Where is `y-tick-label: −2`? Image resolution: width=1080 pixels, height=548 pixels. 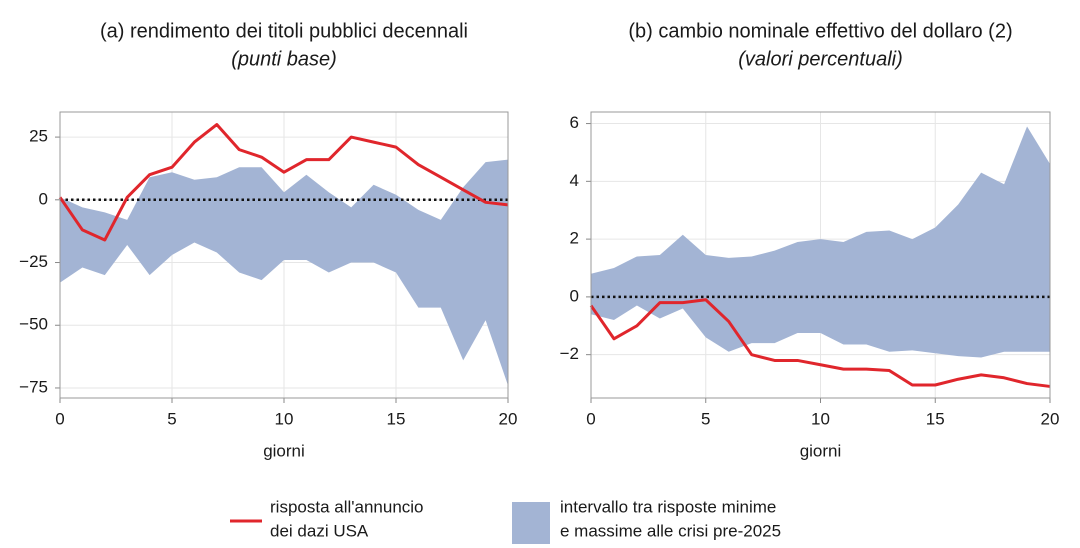 y-tick-label: −2 is located at coordinates (569, 353).